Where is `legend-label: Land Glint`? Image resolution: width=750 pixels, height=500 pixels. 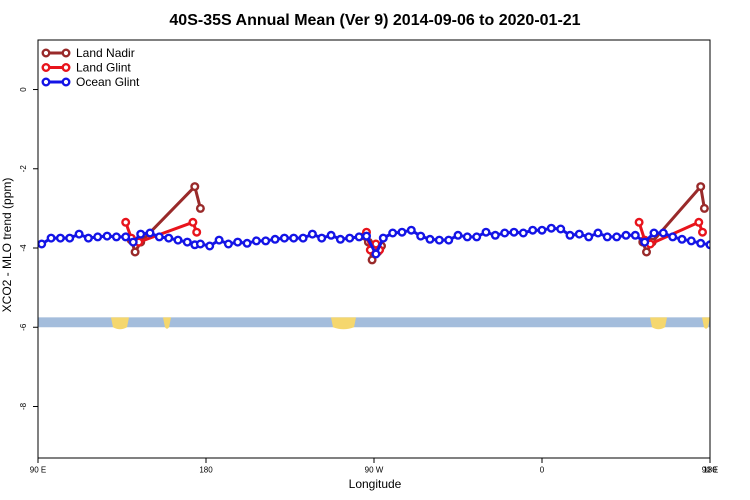
legend-label: Land Glint is located at coordinates (103, 68).